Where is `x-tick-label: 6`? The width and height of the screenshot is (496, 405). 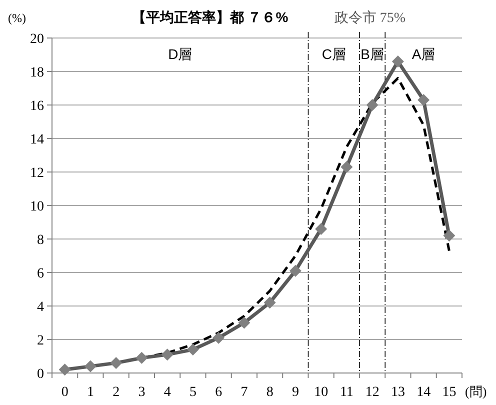 x-tick-label: 6 is located at coordinates (218, 392).